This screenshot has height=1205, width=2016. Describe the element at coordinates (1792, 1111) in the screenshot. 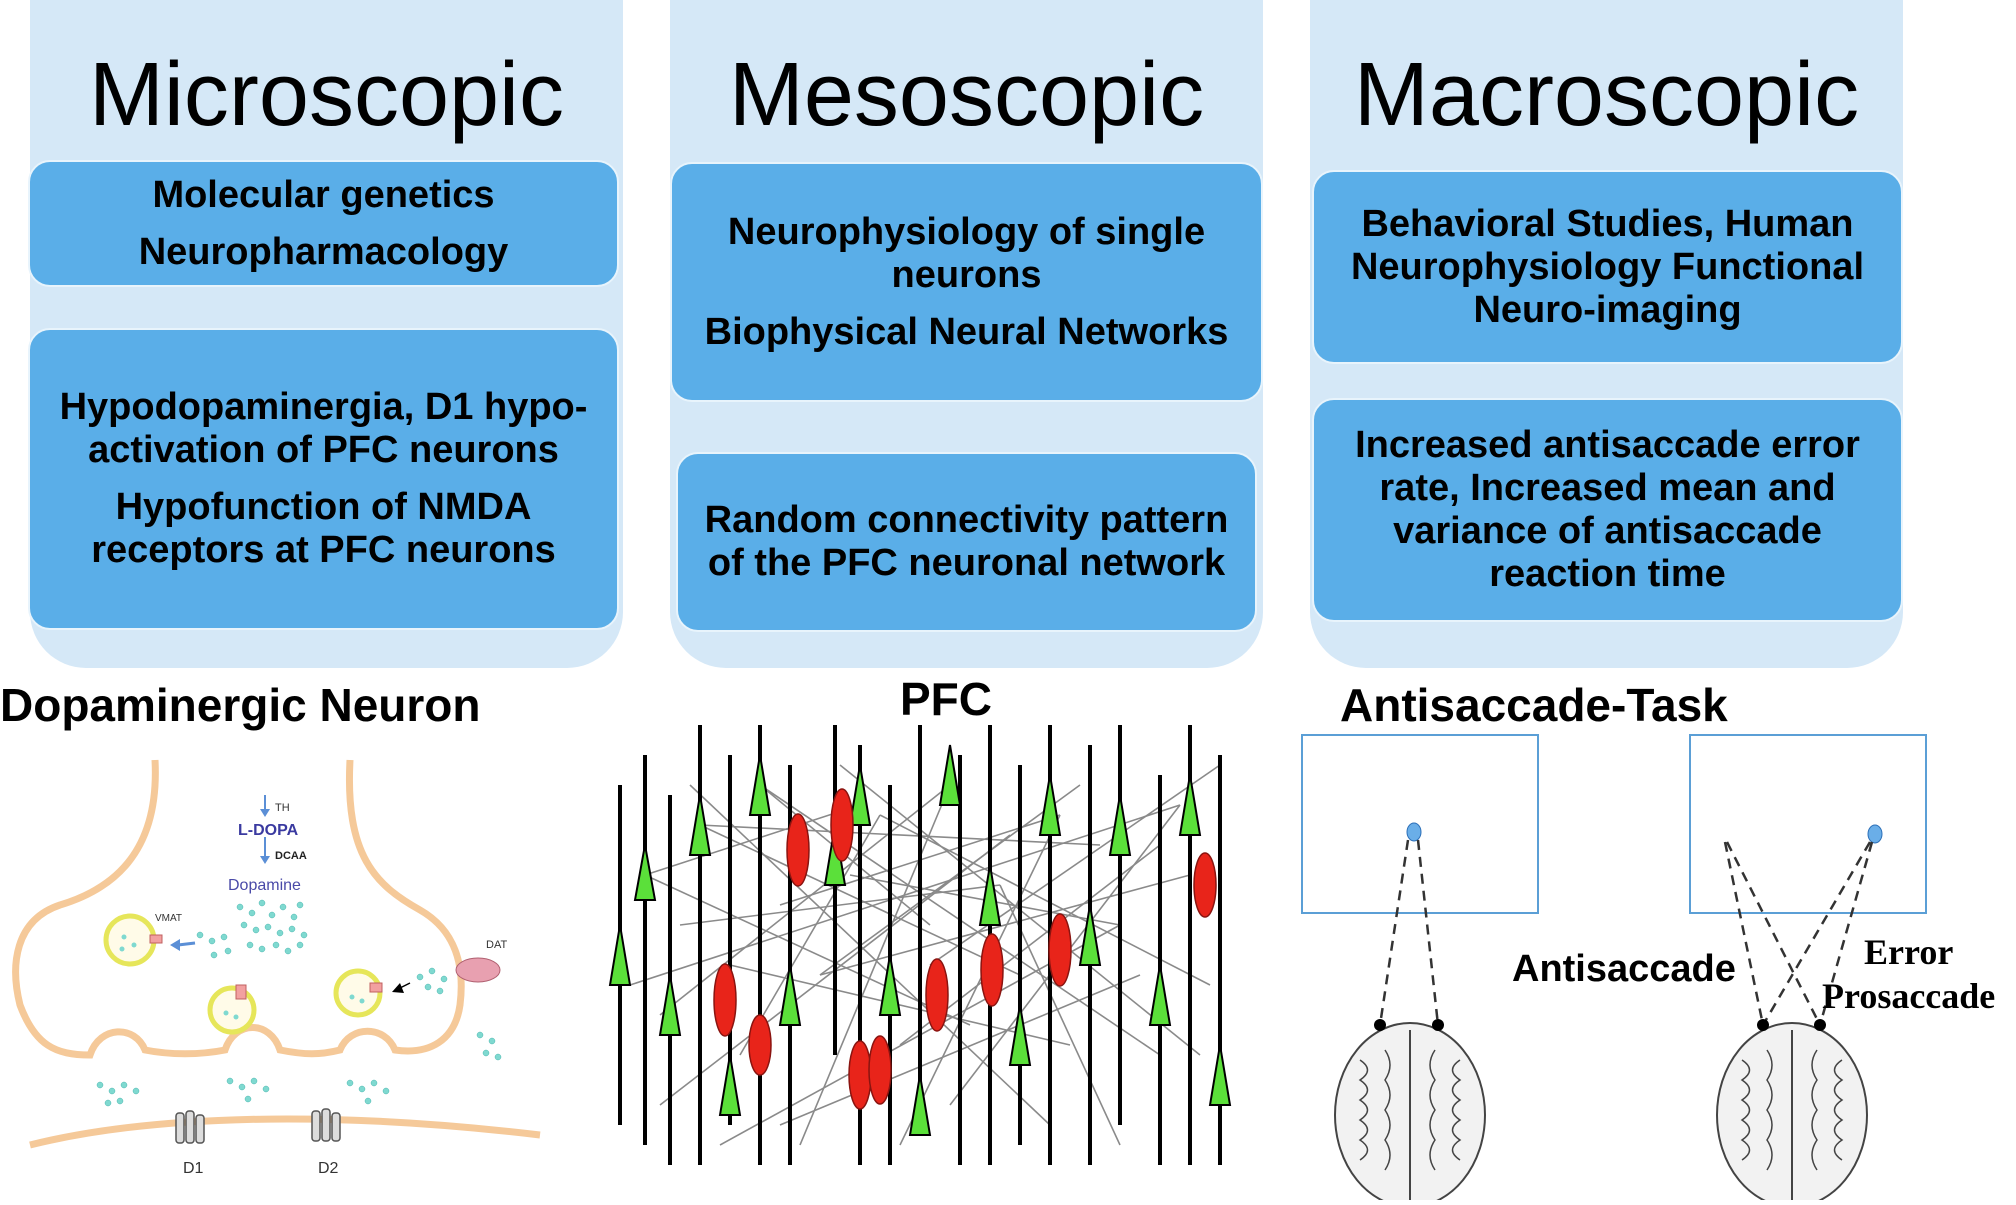

I see `brain-right` at that location.